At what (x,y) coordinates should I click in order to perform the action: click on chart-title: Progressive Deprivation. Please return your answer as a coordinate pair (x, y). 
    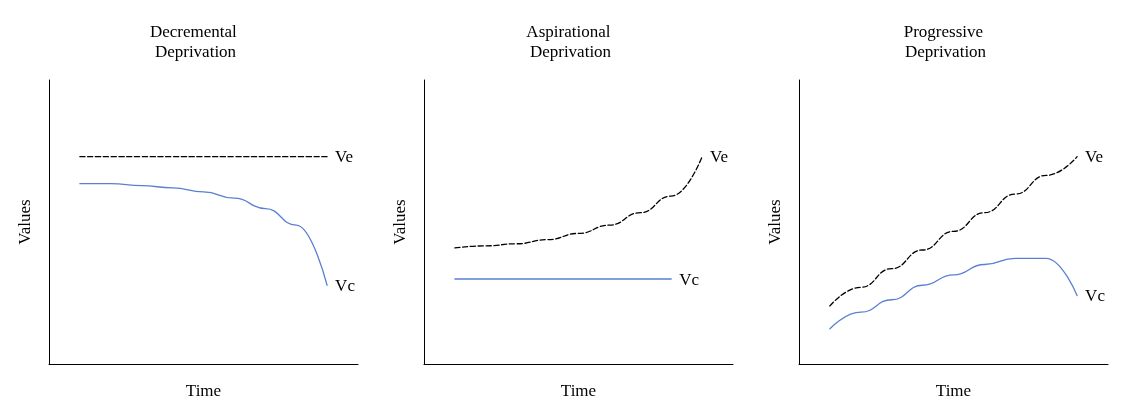
    Looking at the image, I should click on (945, 41).